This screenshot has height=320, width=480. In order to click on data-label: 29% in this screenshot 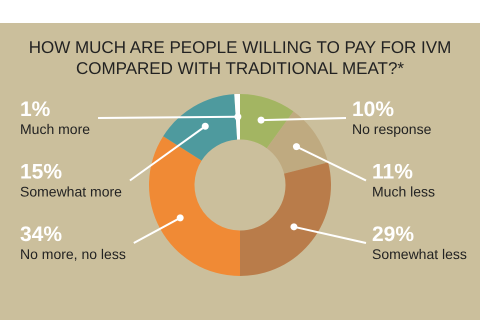, I will do `click(393, 234)`.